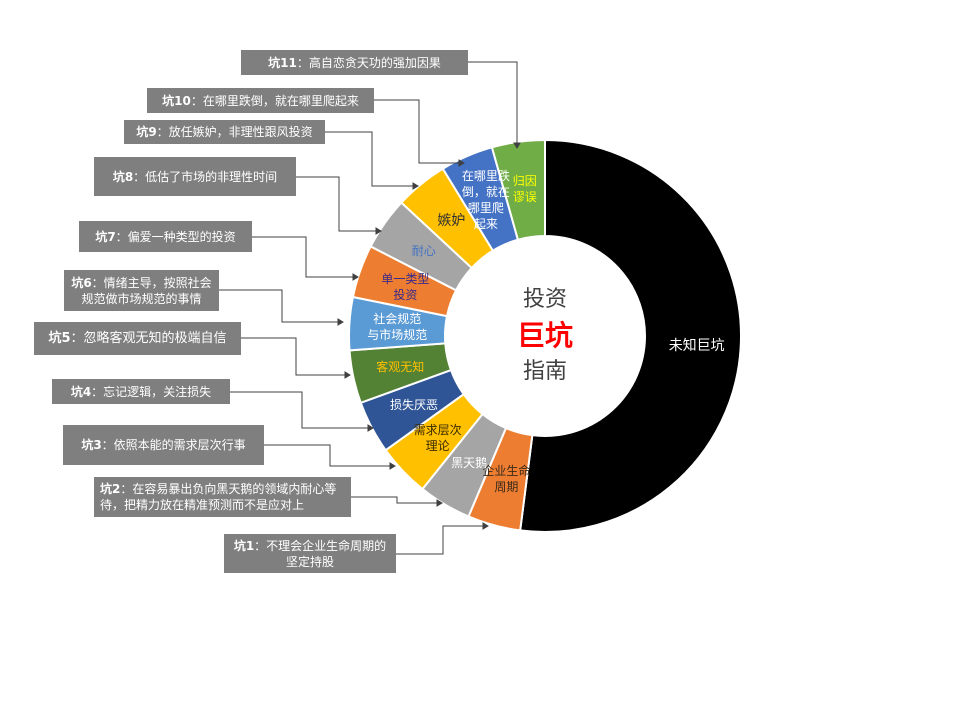  I want to click on callout-4: 坑4：忘记逻辑，关注损失, so click(141, 391).